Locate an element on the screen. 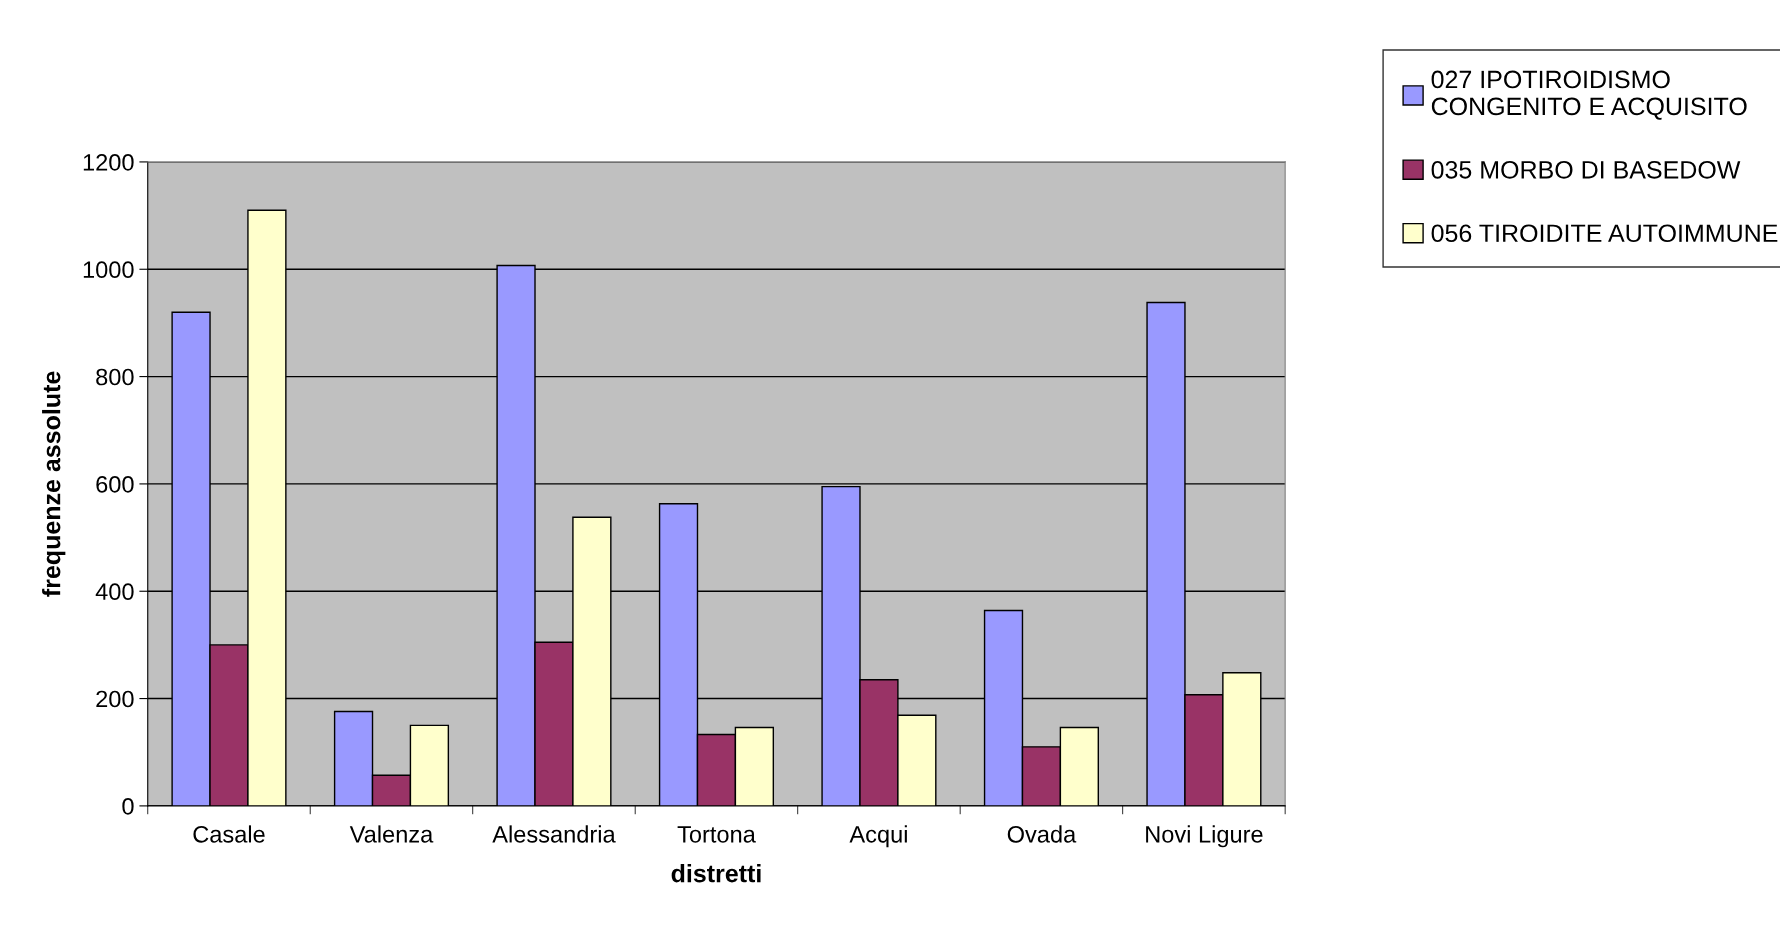  y-tick-label: 600 is located at coordinates (115, 484).